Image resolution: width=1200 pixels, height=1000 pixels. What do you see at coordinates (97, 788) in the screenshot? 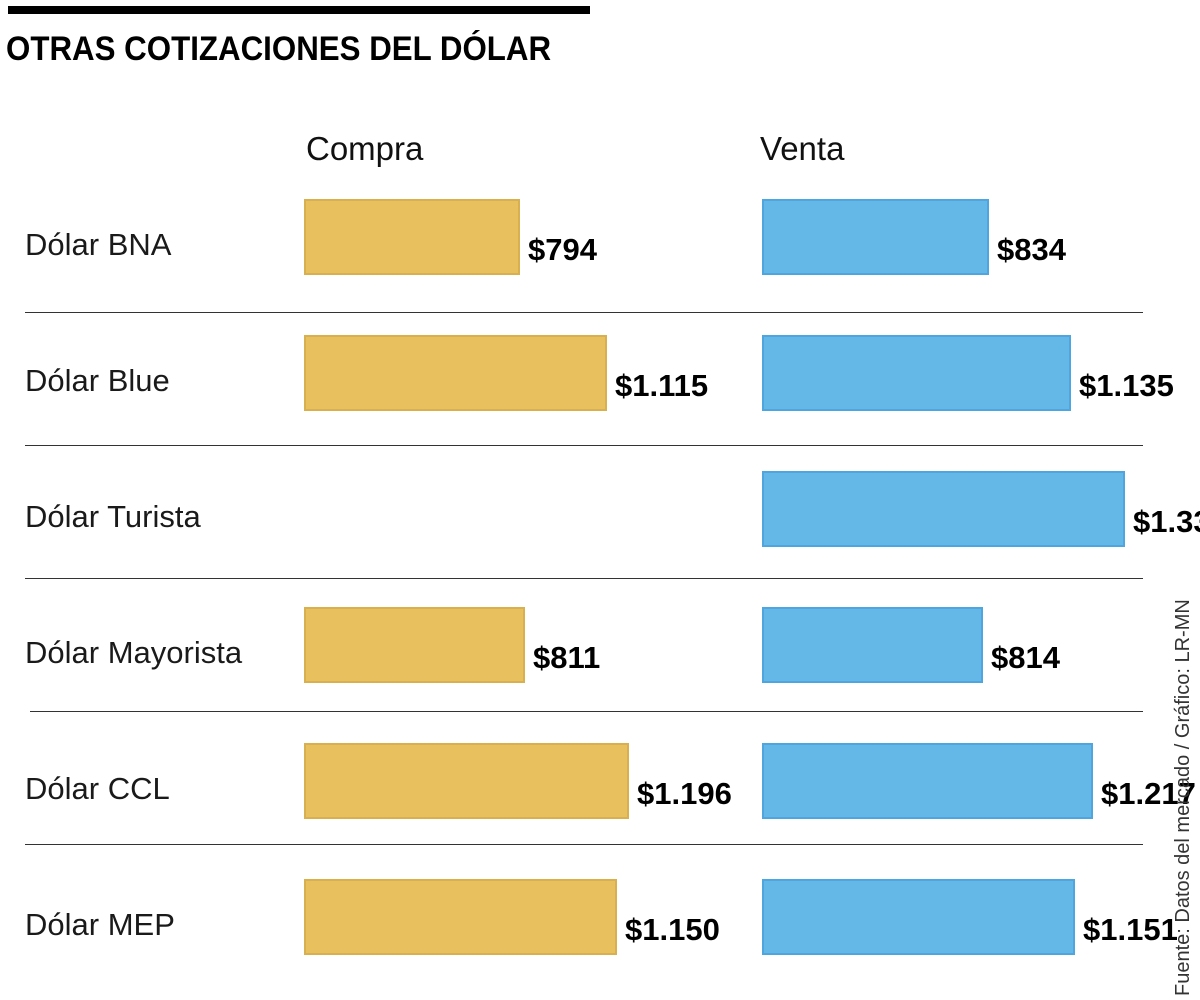
I see `row-label-dolar-ccl: Dólar CCL` at bounding box center [97, 788].